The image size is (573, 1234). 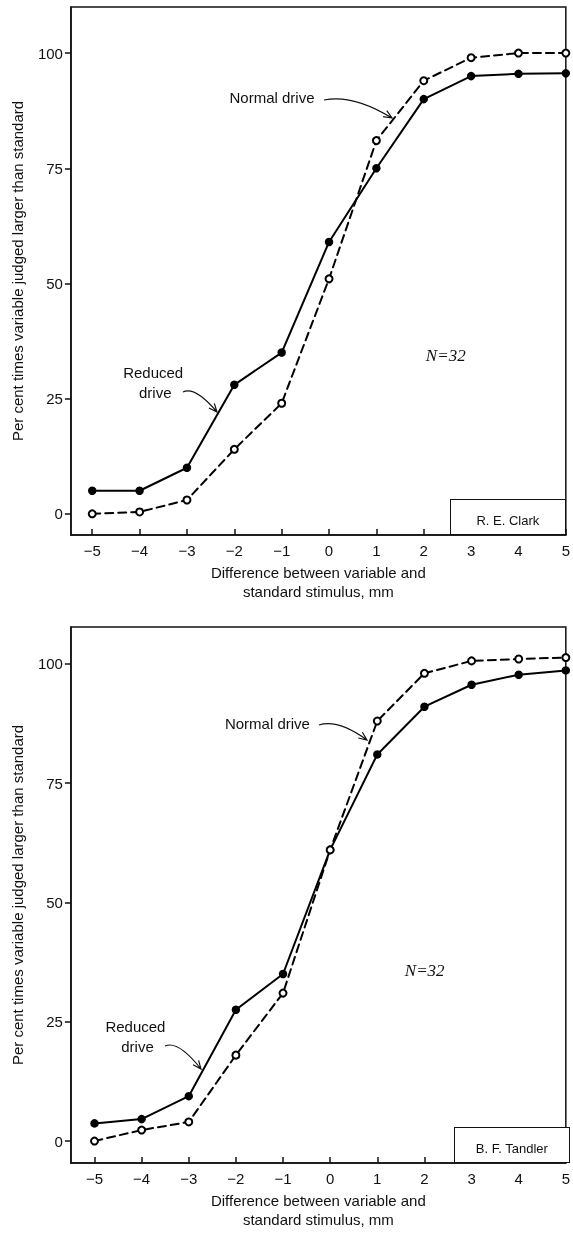 What do you see at coordinates (511, 1145) in the screenshot?
I see `caption-box: B. F. Tandler` at bounding box center [511, 1145].